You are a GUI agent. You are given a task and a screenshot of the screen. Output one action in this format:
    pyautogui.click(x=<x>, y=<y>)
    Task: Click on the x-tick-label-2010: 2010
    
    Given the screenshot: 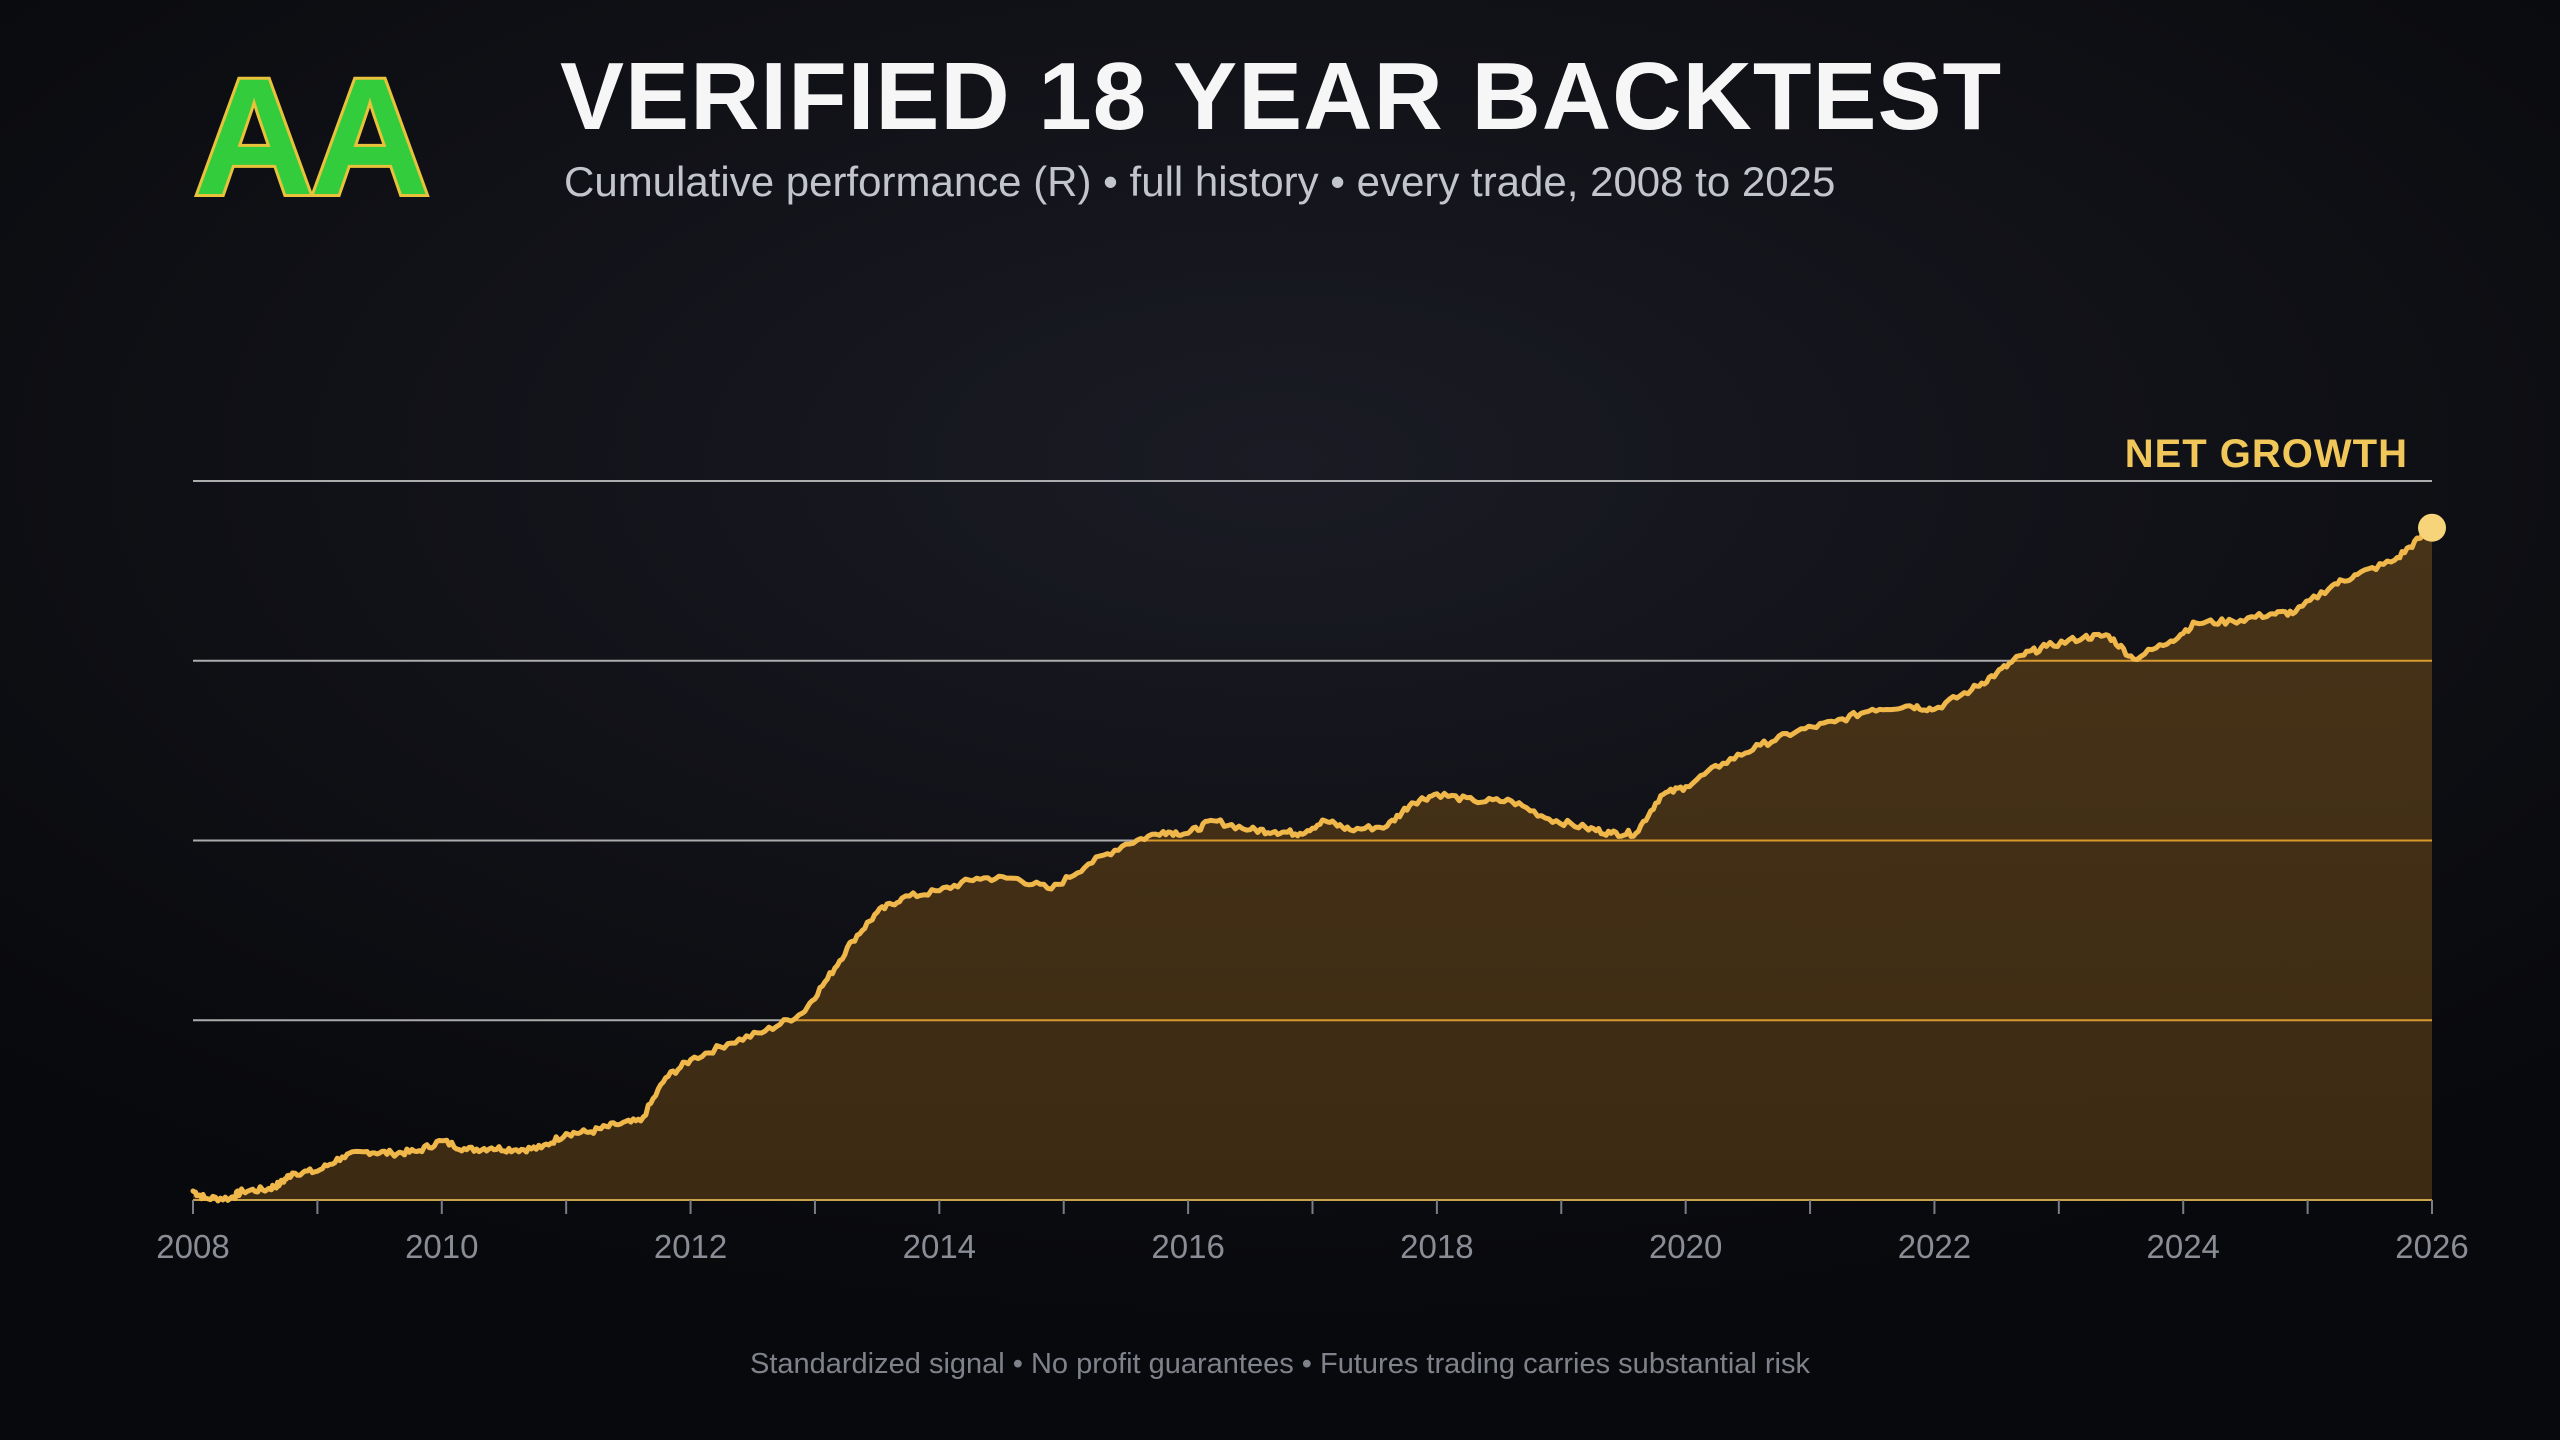 What is the action you would take?
    pyautogui.click(x=441, y=1246)
    